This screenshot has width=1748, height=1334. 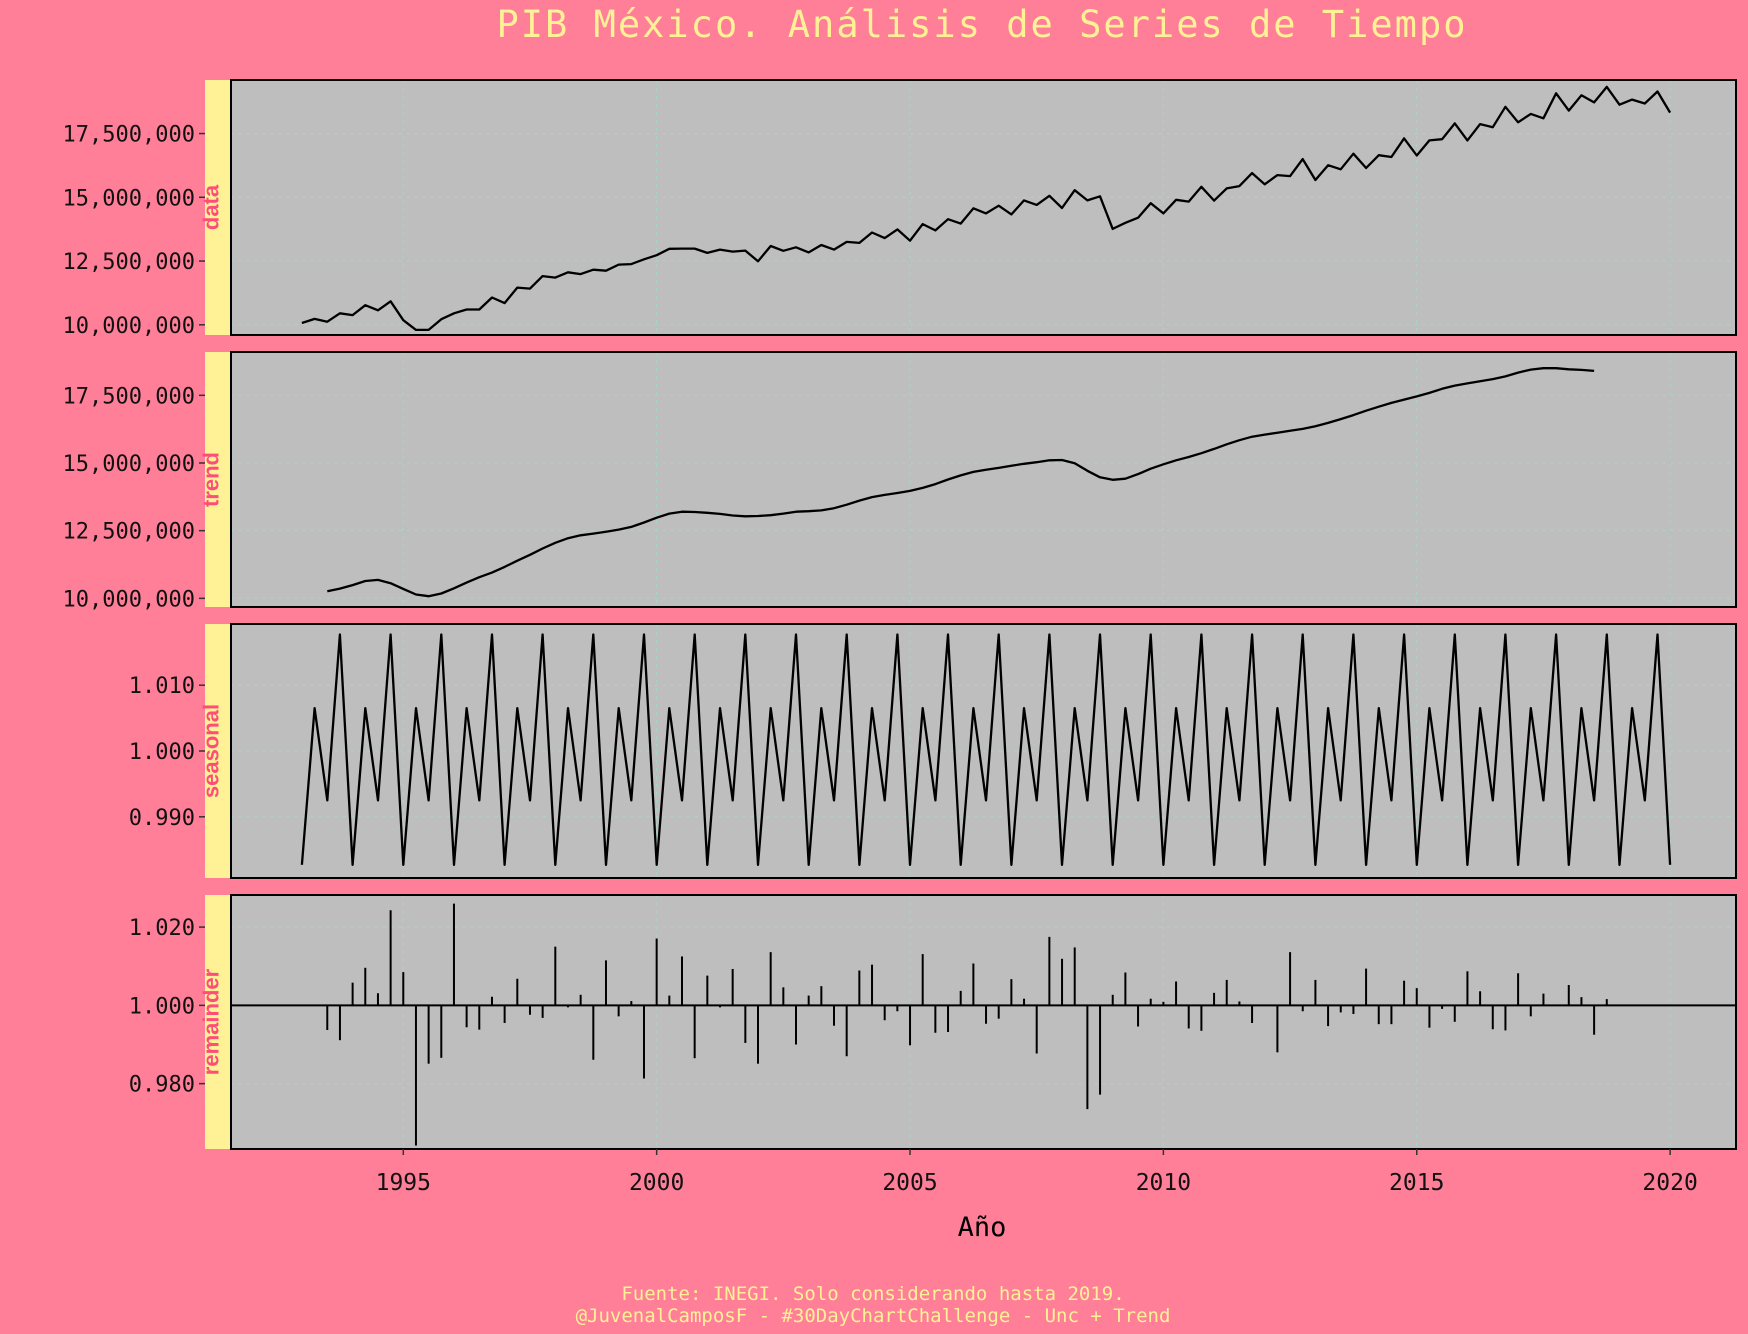 What do you see at coordinates (210, 1021) in the screenshot?
I see `strip-label-remainder: remainder` at bounding box center [210, 1021].